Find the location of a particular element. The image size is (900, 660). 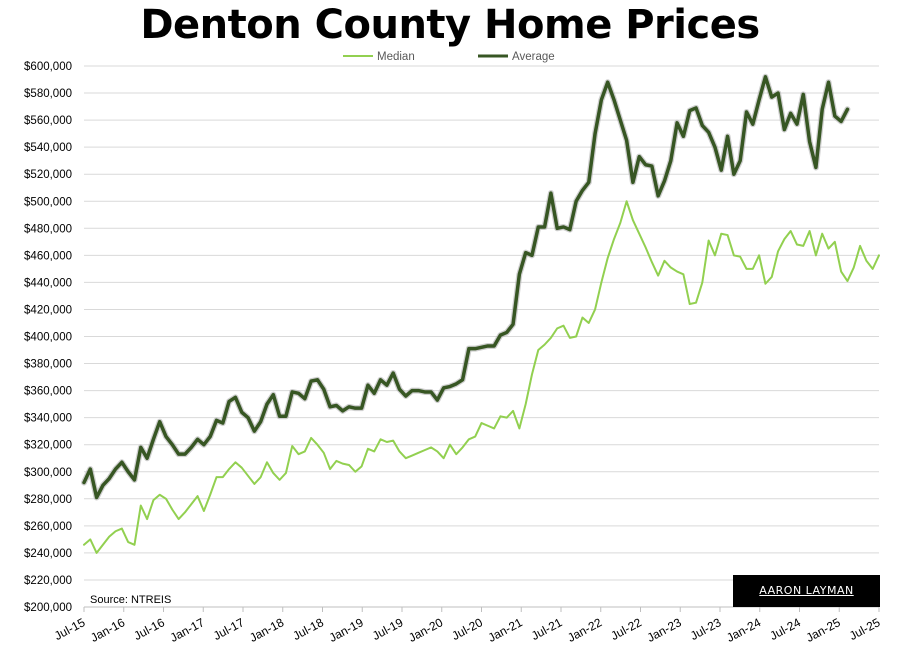

x-tick-label: Jan-21 is located at coordinates (505, 630).